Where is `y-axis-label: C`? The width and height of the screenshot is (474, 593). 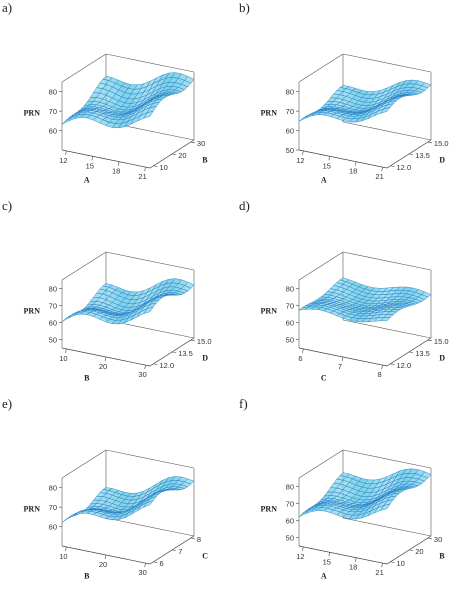
y-axis-label: C is located at coordinates (205, 556).